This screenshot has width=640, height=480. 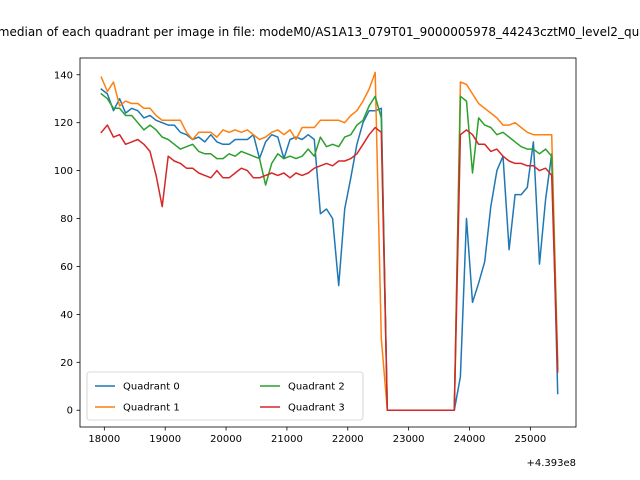 What do you see at coordinates (409, 439) in the screenshot?
I see `x-tick-label: 23000` at bounding box center [409, 439].